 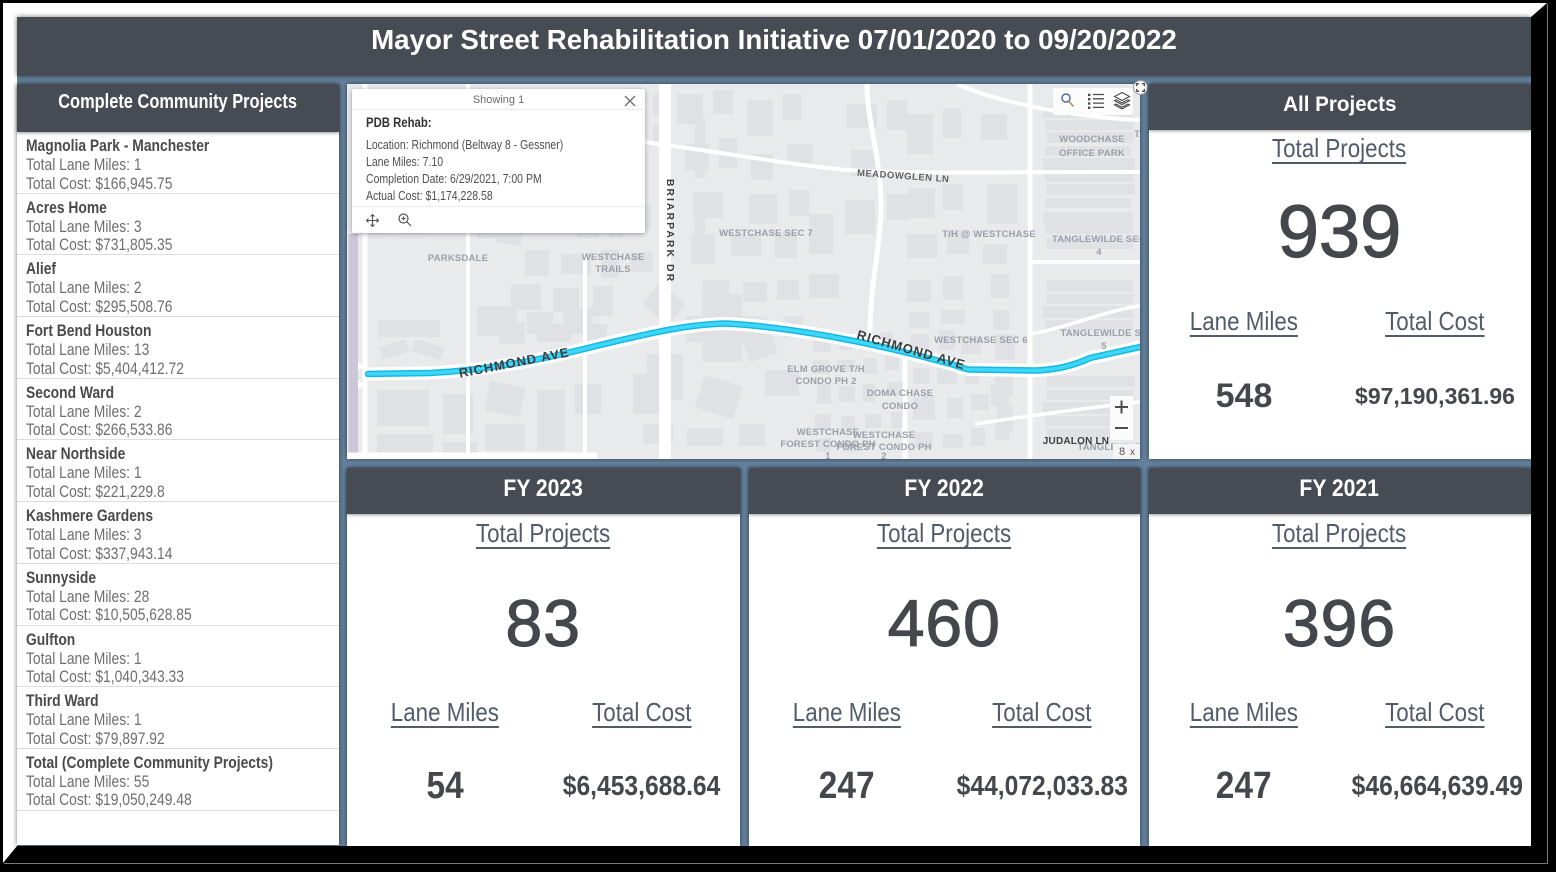 What do you see at coordinates (1122, 452) in the screenshot?
I see `svg-text: 8` at bounding box center [1122, 452].